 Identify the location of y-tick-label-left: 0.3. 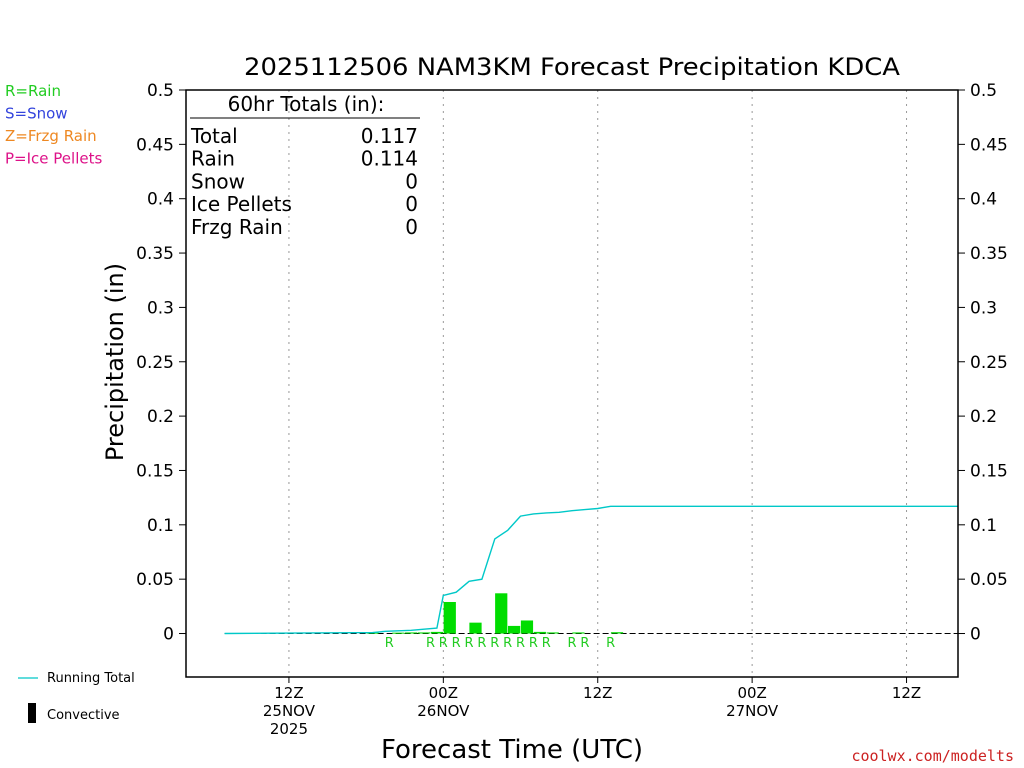
(160, 308).